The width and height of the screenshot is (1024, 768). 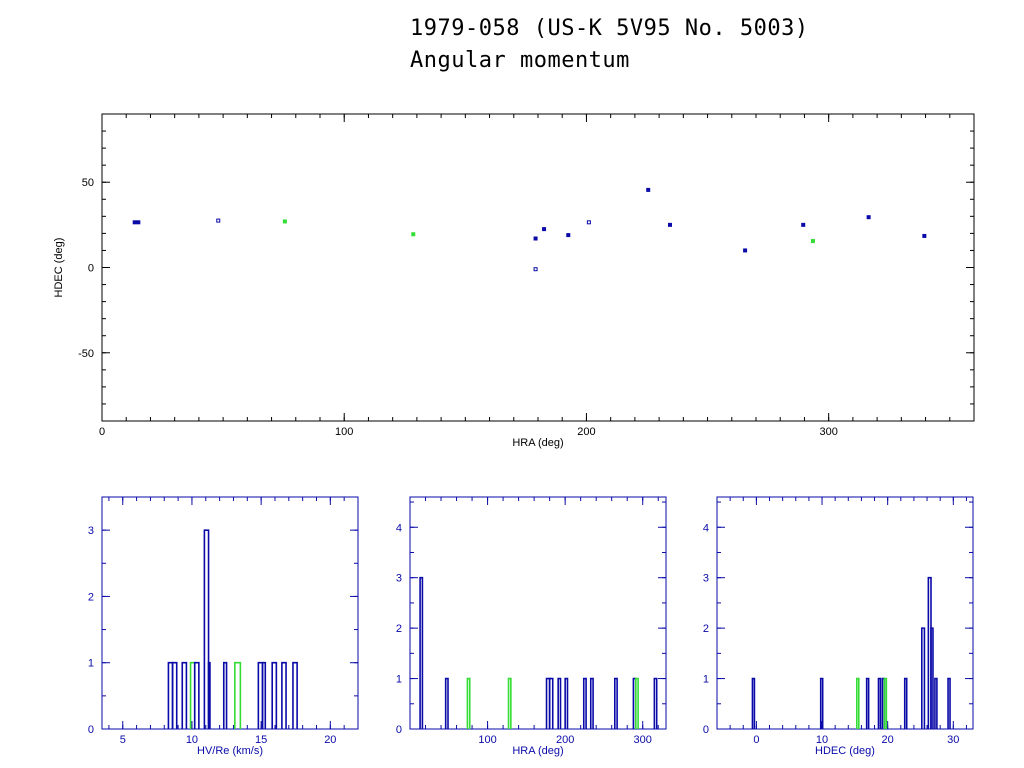 I want to click on panel4-y-tick-label: 0, so click(x=706, y=730).